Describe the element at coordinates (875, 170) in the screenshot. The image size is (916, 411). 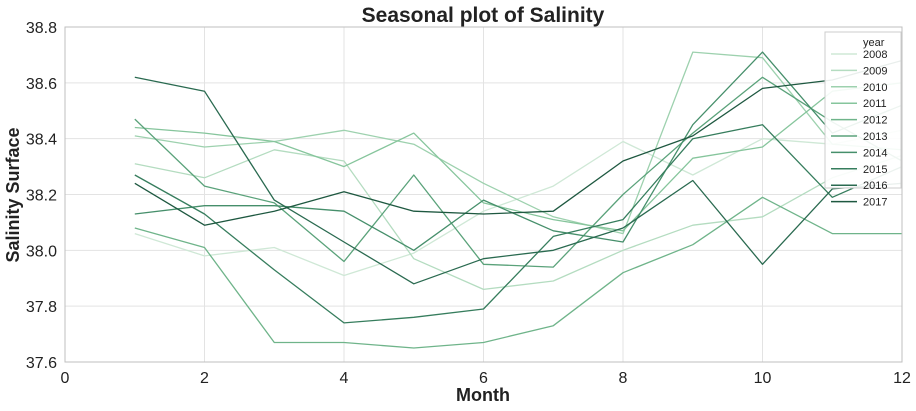
I see `legend-label-2015: 2015` at that location.